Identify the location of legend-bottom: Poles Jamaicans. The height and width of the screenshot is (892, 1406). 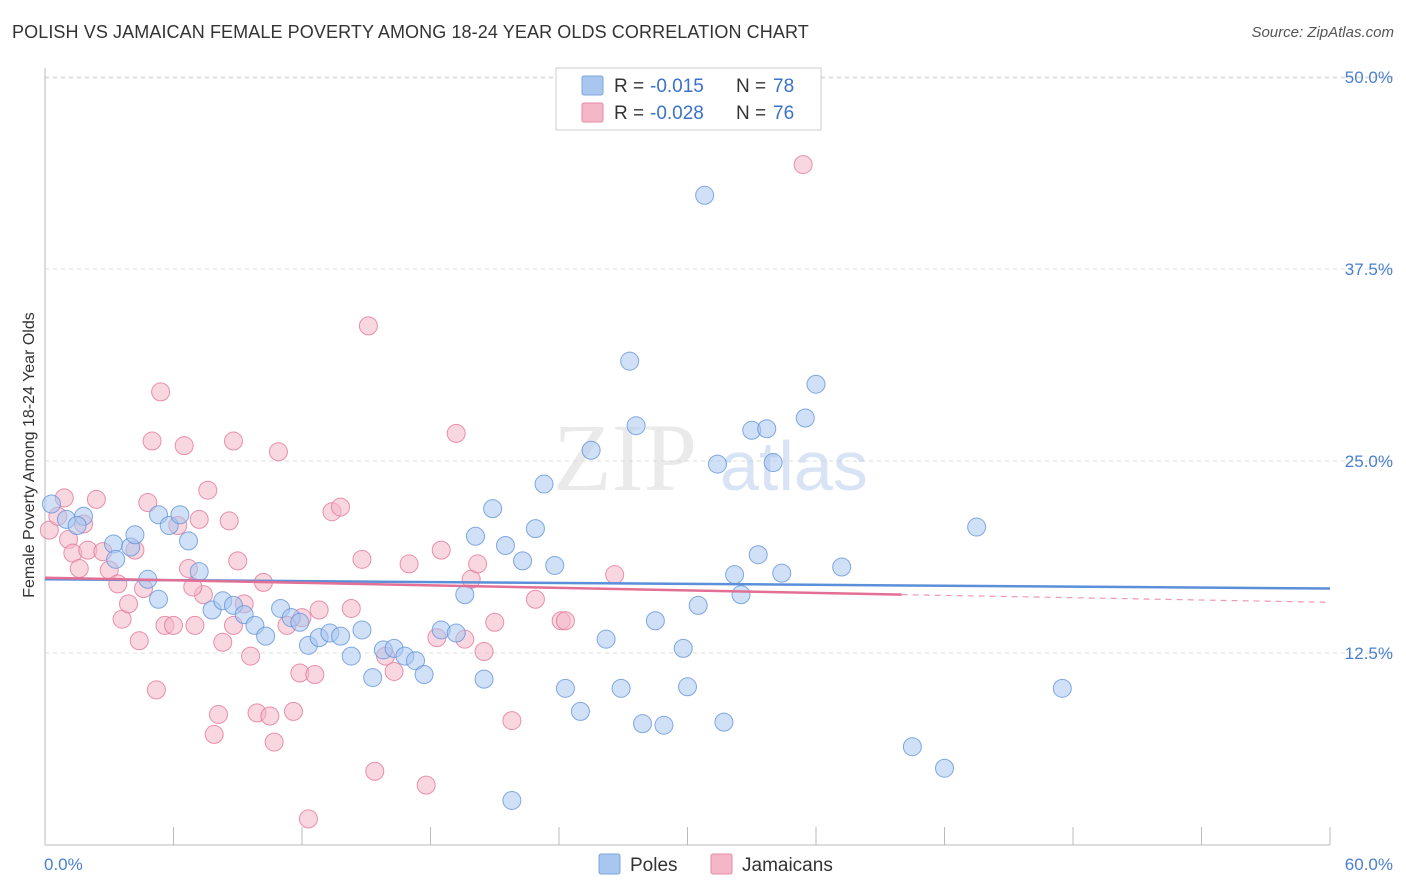
(715, 864).